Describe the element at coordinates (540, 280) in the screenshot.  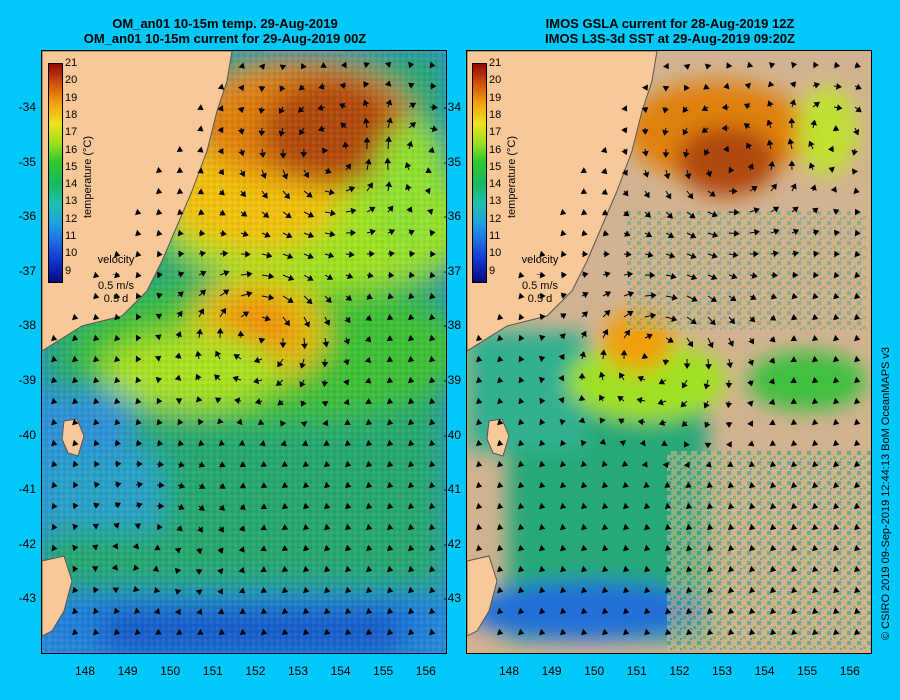
I see `right-velocity-legend: velocity → 0.5 m/s 0.5 d` at that location.